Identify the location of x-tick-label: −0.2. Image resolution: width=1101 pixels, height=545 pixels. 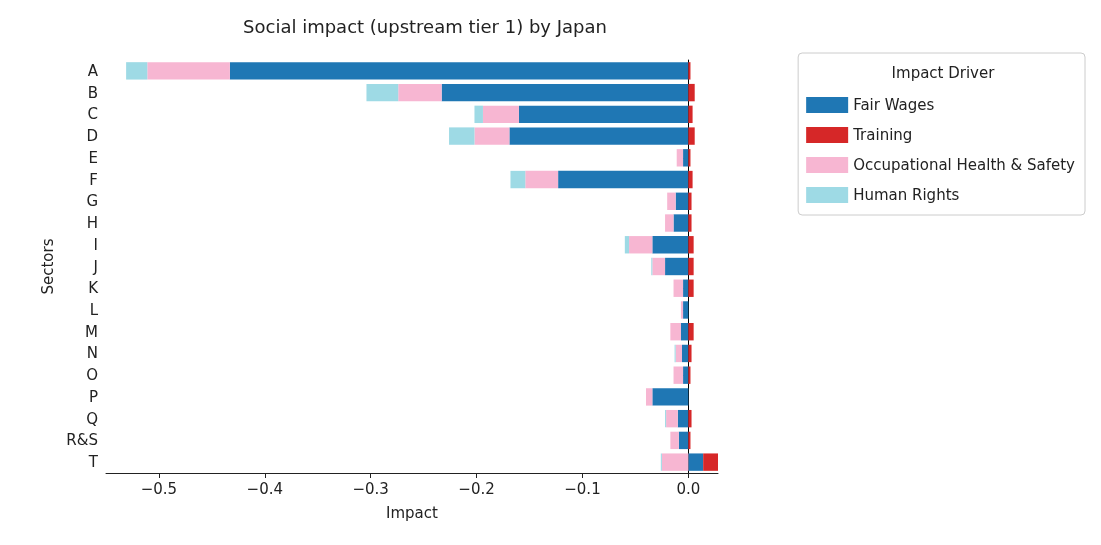
(476, 488).